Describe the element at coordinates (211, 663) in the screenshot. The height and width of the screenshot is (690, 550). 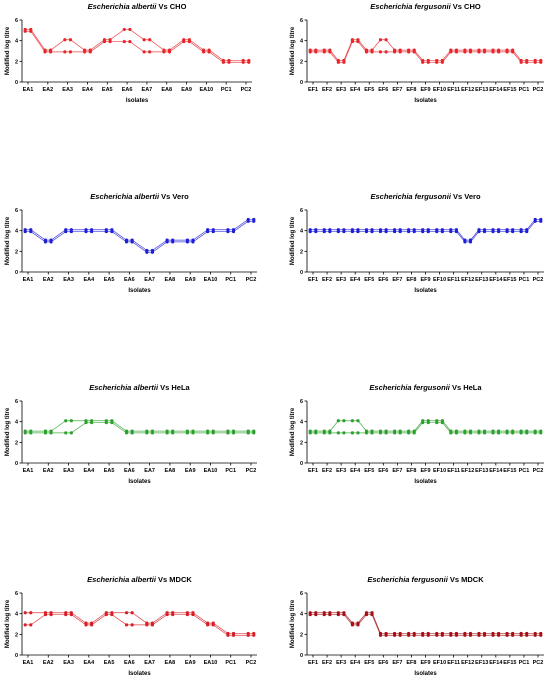
I see `x-tick-label: EA10` at that location.